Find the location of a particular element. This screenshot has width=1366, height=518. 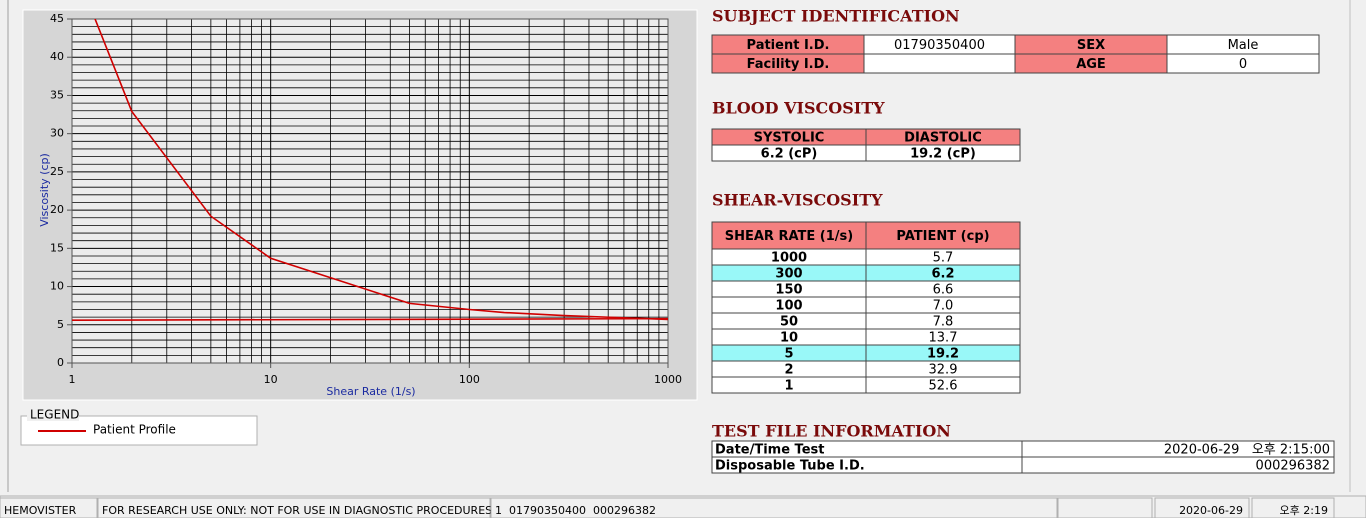

y-tick-label: 45 is located at coordinates (57, 18).